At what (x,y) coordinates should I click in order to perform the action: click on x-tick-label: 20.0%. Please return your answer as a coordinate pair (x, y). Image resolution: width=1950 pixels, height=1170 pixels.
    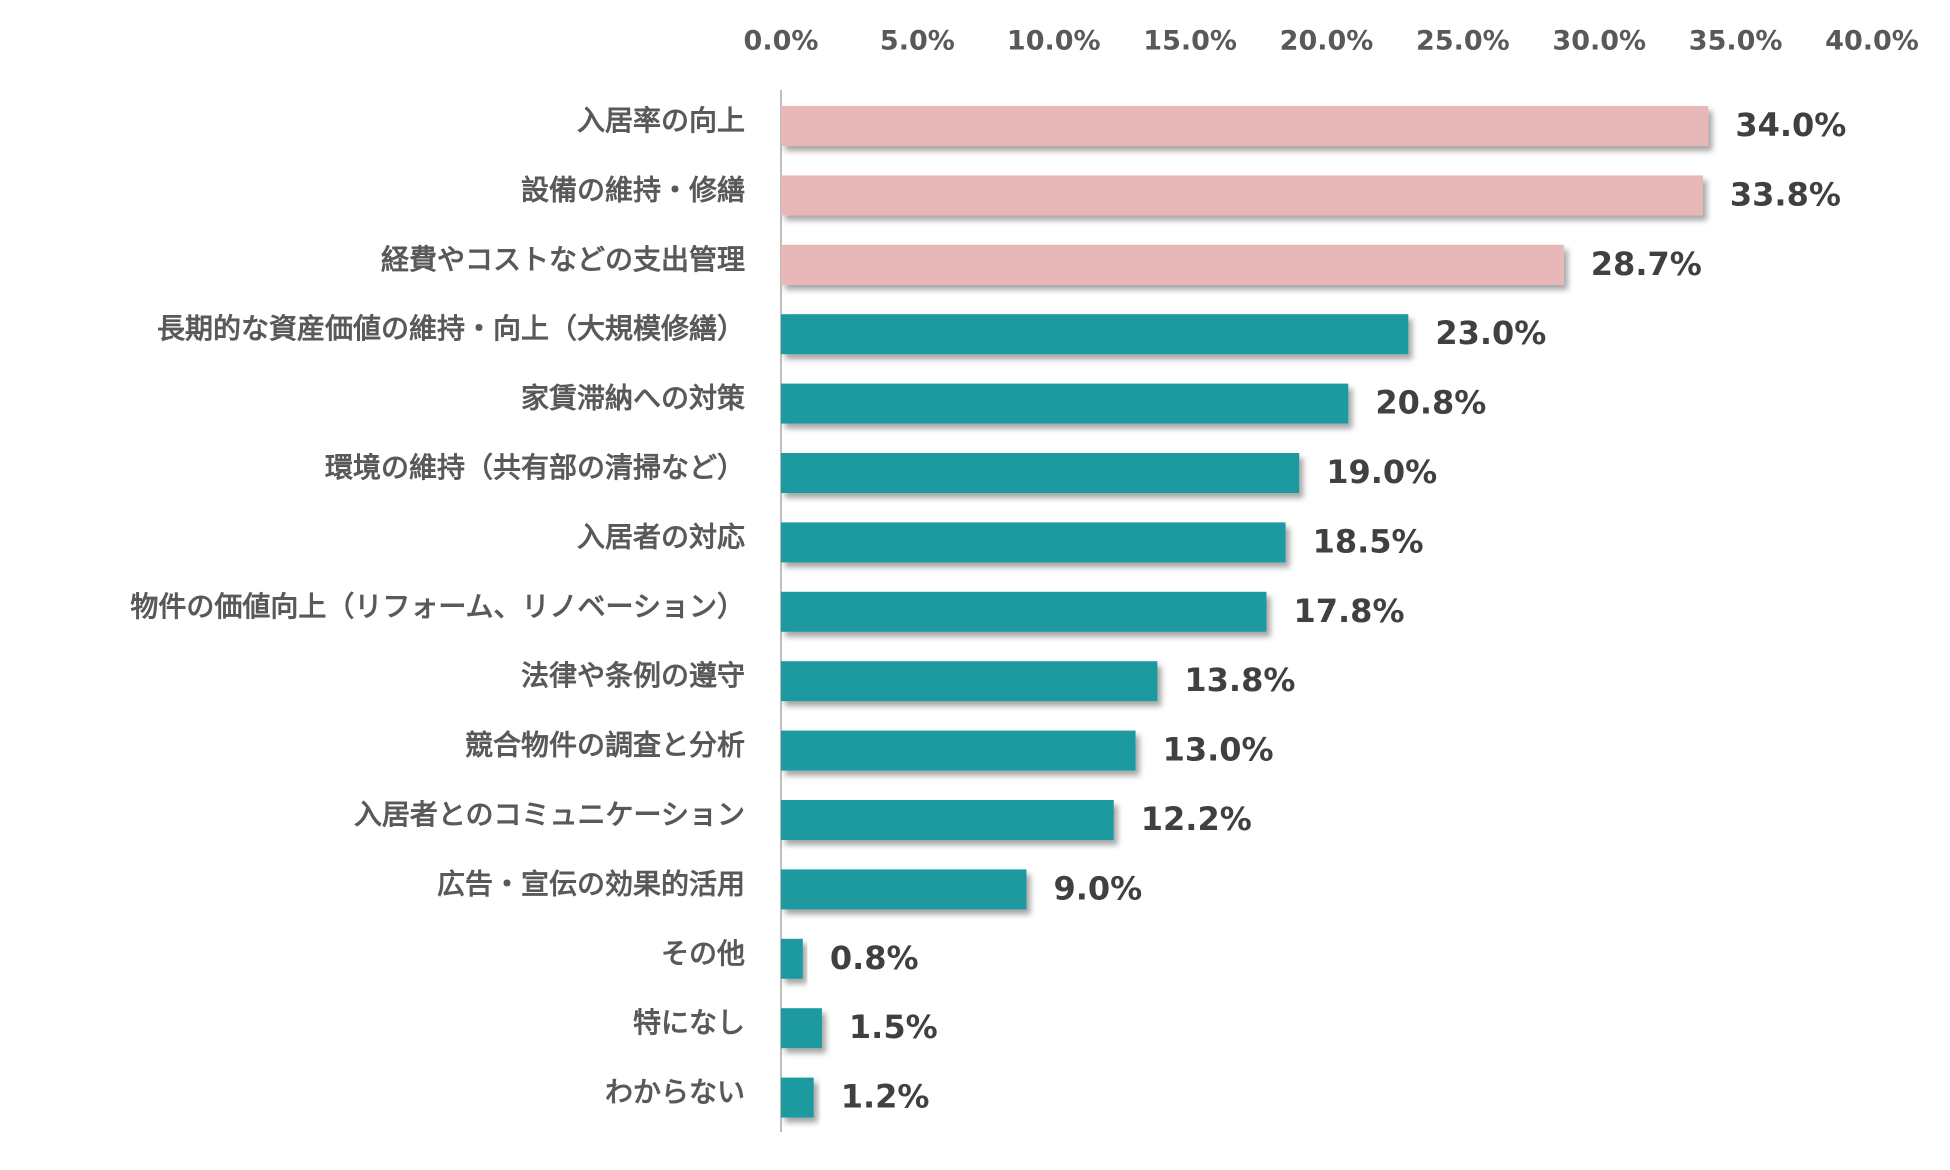
    Looking at the image, I should click on (1327, 41).